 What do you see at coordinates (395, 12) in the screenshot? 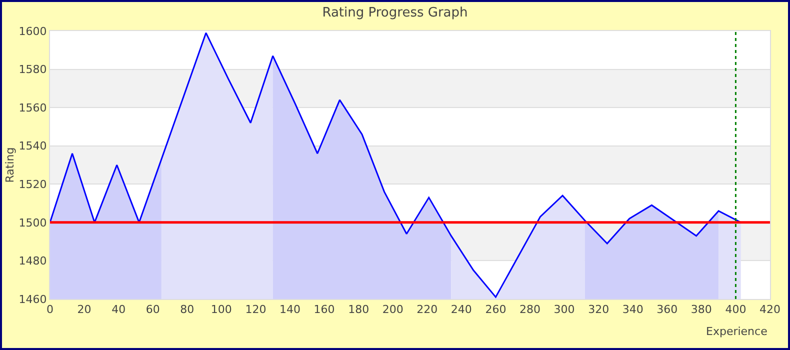
I see `chart-title: Rating Progress Graph` at bounding box center [395, 12].